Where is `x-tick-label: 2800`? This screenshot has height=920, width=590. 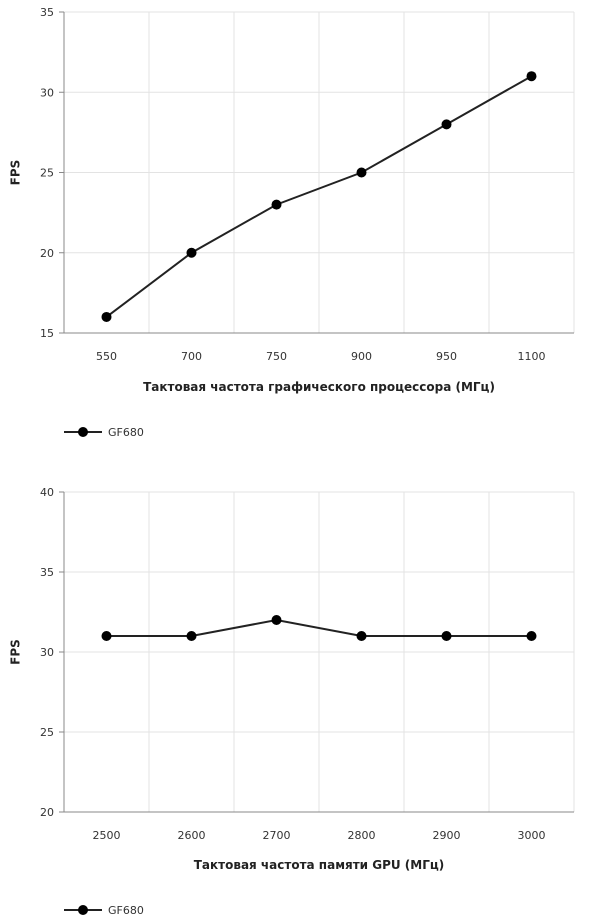 x-tick-label: 2800 is located at coordinates (362, 835).